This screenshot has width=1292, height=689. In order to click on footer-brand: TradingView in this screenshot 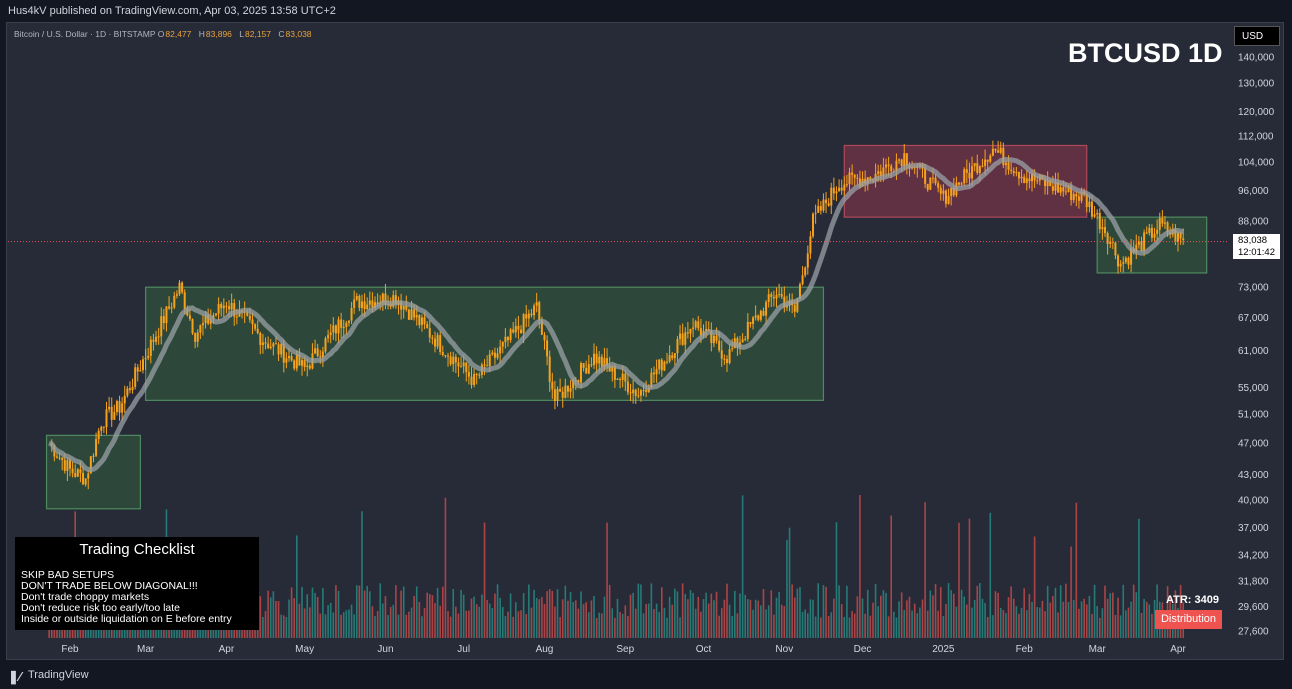, I will do `click(58, 675)`.